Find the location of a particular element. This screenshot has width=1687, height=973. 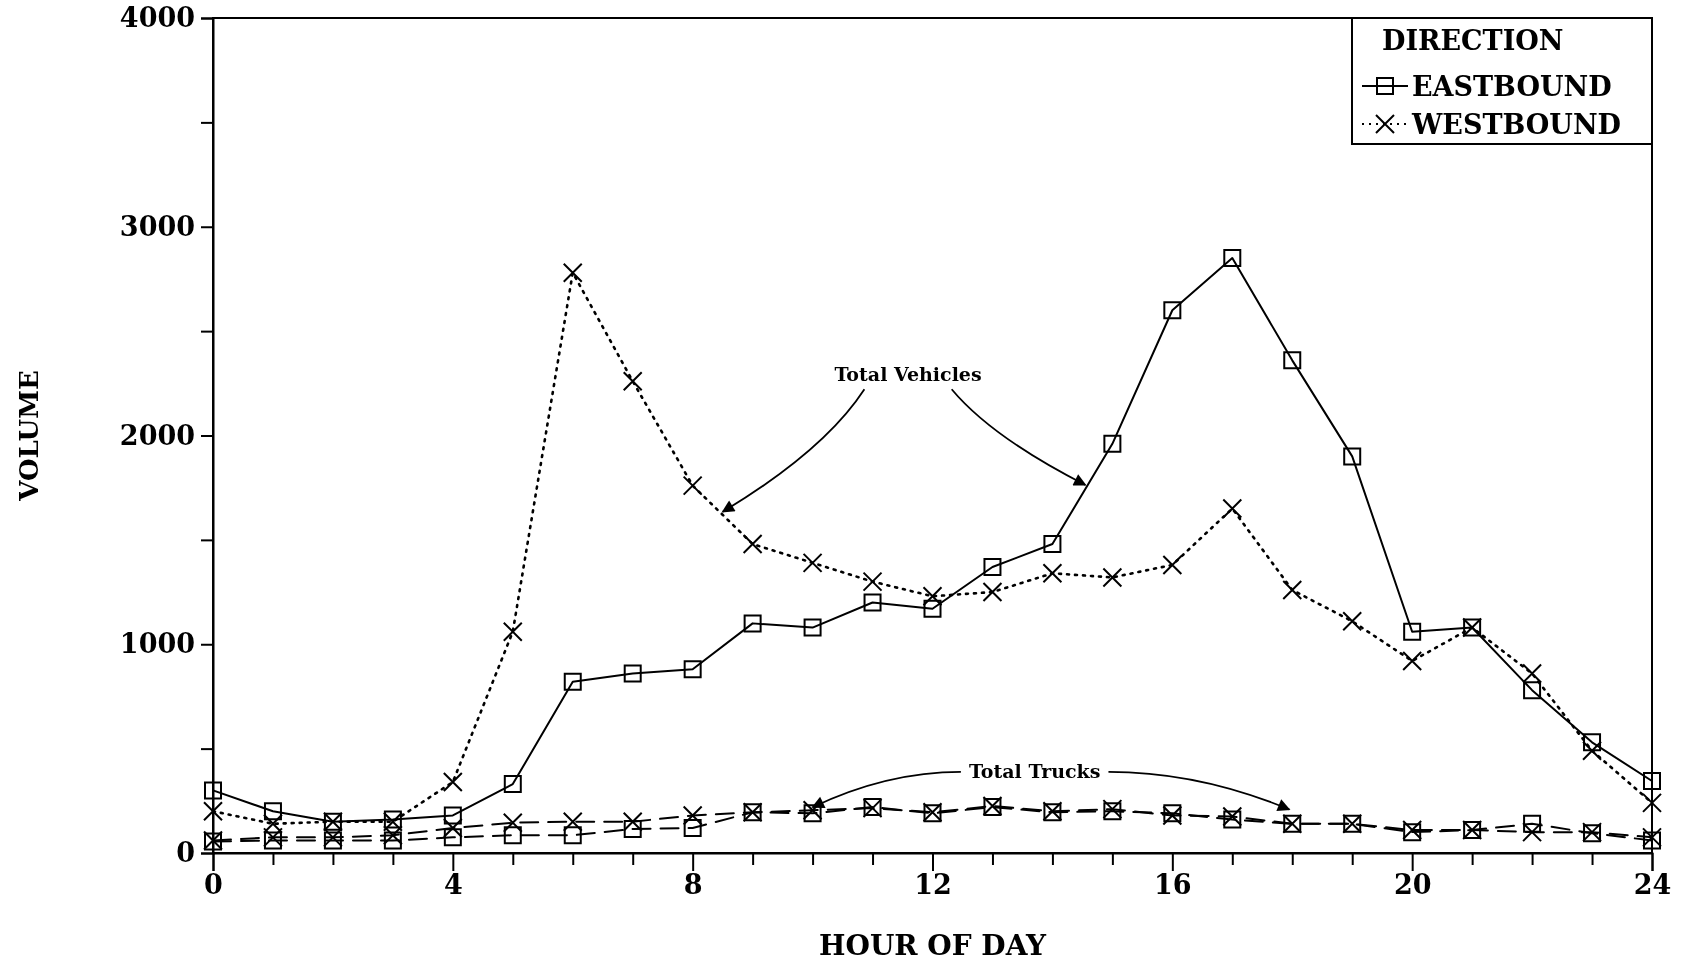

y-tick-label: 0 is located at coordinates (185, 853).